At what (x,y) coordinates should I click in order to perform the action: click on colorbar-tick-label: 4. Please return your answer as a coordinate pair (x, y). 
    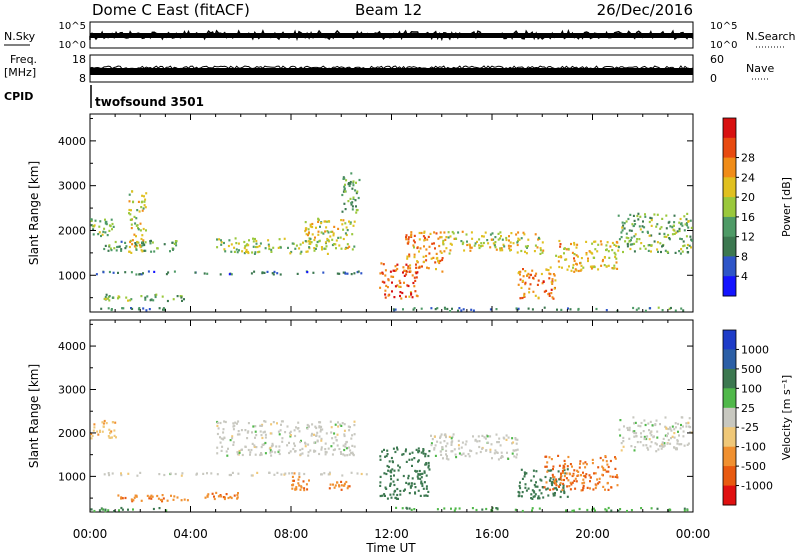
    Looking at the image, I should click on (744, 276).